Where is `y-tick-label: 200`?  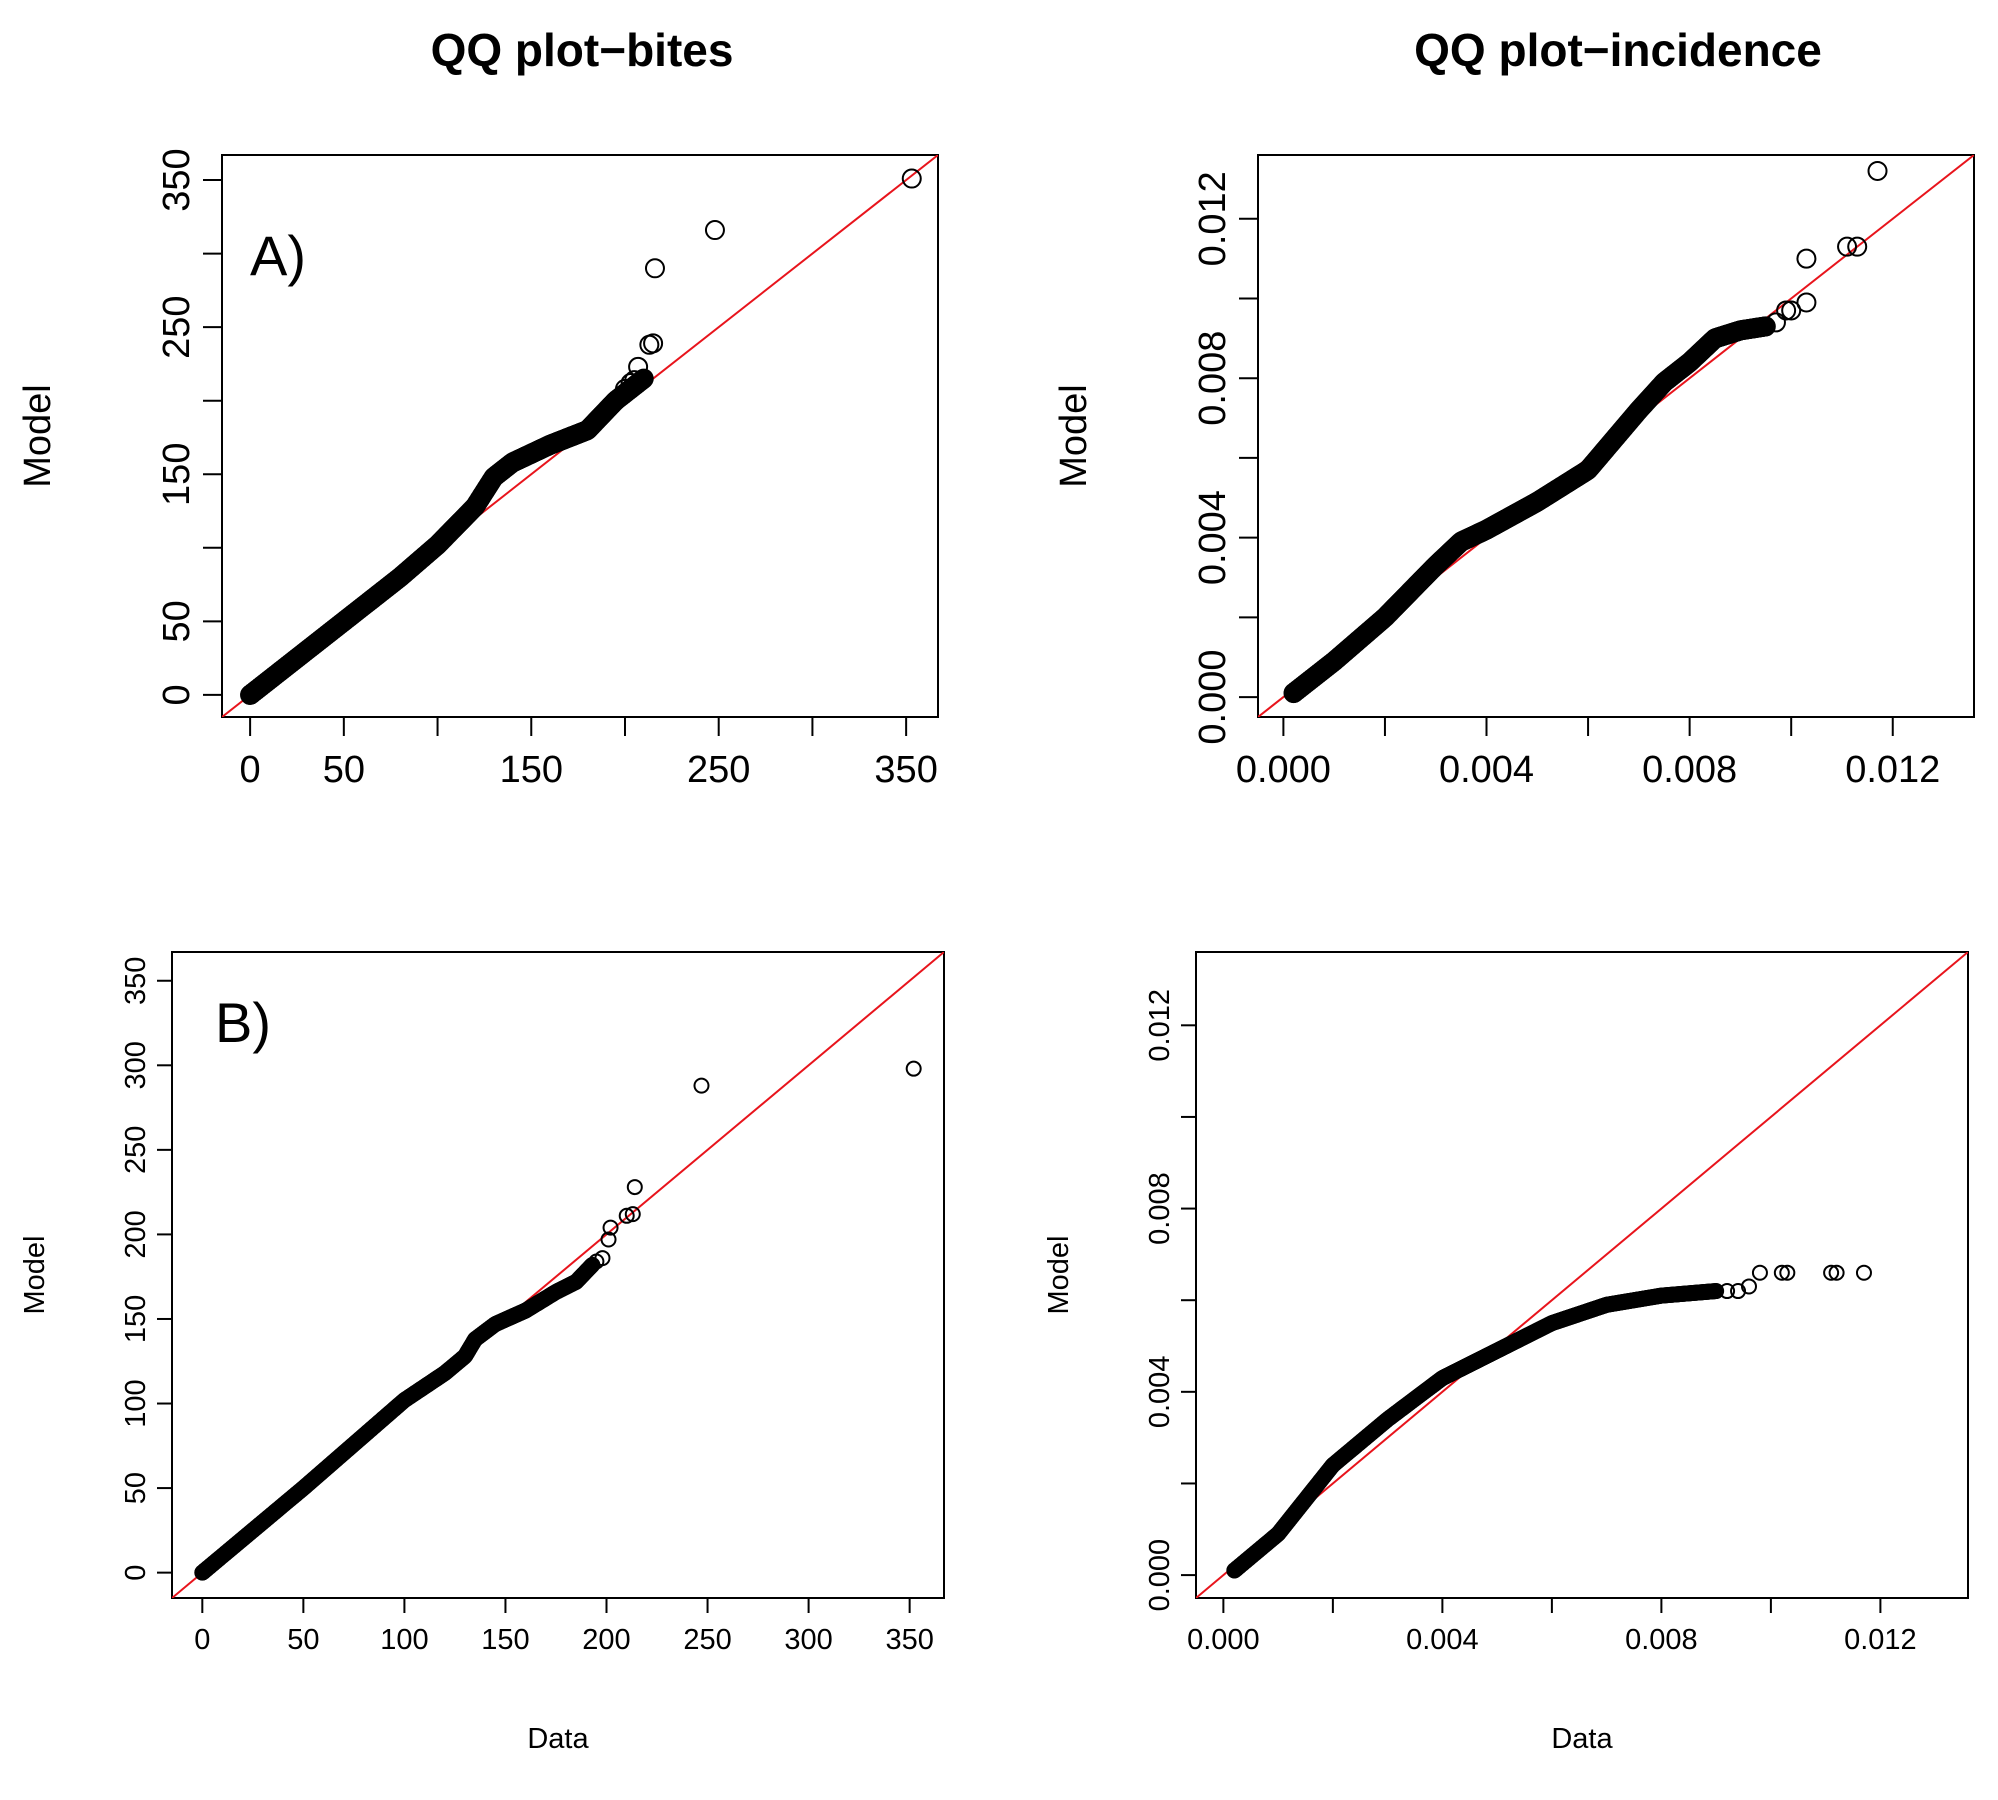
y-tick-label: 200 is located at coordinates (136, 1234).